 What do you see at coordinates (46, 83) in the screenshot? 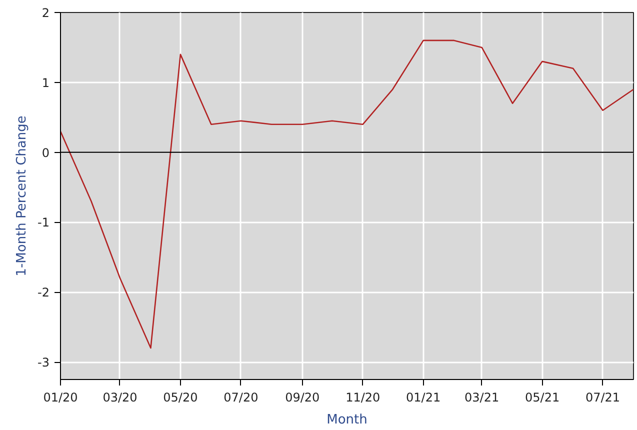
I see `y-tick-label: 1` at bounding box center [46, 83].